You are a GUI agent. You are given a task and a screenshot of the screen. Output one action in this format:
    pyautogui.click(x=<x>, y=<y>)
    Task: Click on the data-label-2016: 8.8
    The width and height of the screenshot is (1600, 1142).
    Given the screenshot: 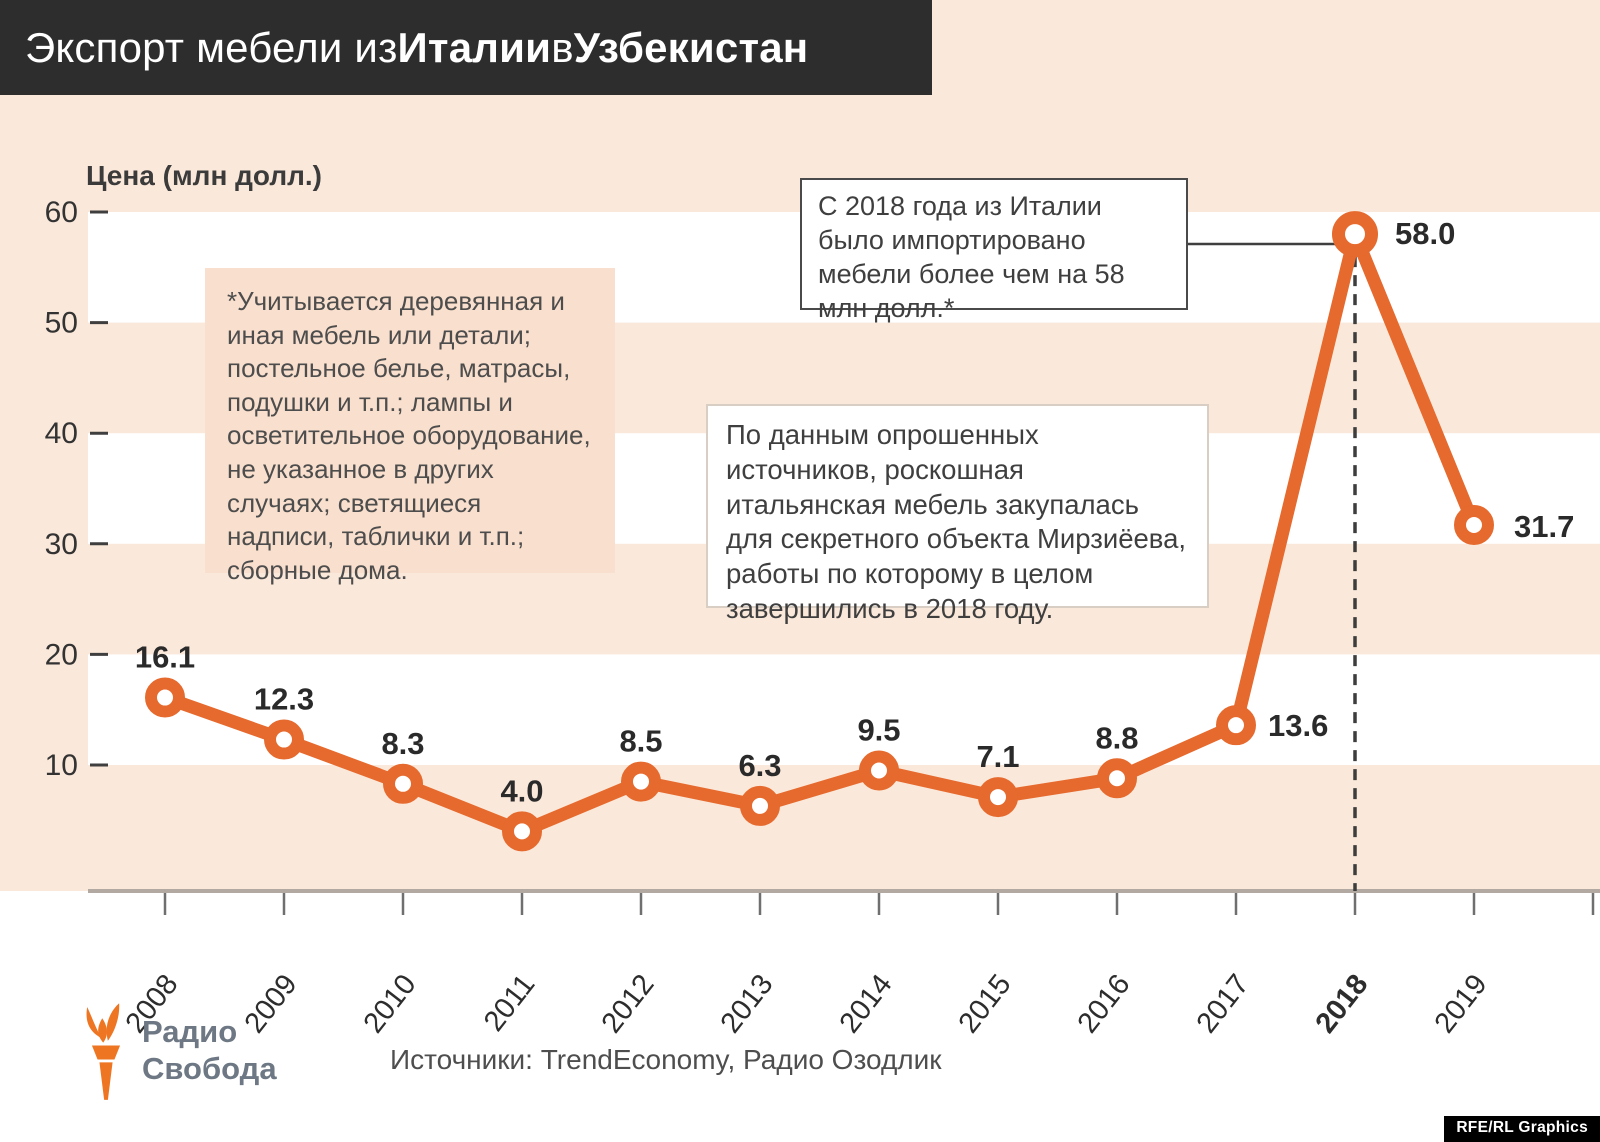 What is the action you would take?
    pyautogui.click(x=1116, y=737)
    